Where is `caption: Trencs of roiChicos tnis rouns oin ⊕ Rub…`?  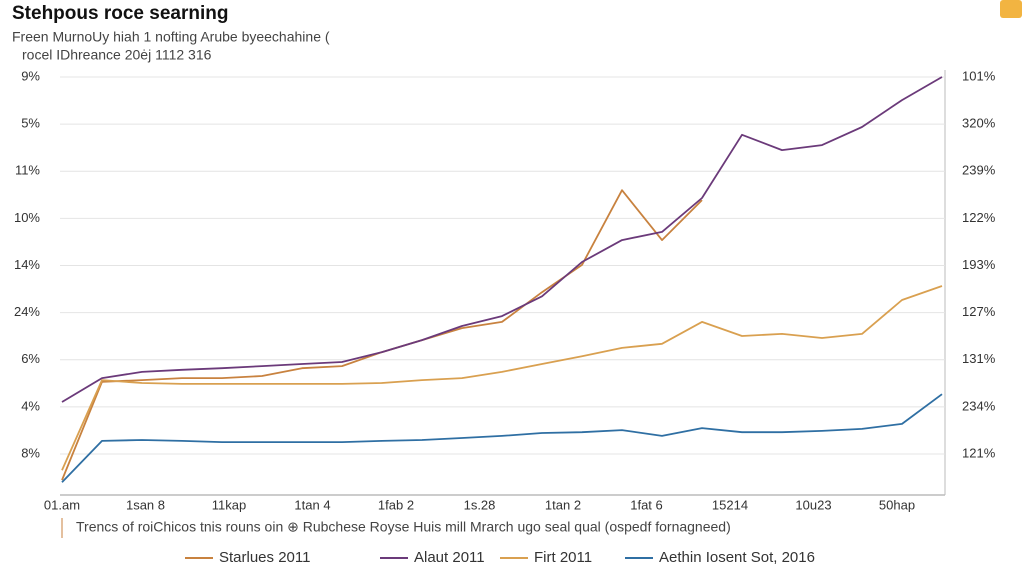 caption: Trencs of roiChicos tnis rouns oin ⊕ Rub… is located at coordinates (403, 527).